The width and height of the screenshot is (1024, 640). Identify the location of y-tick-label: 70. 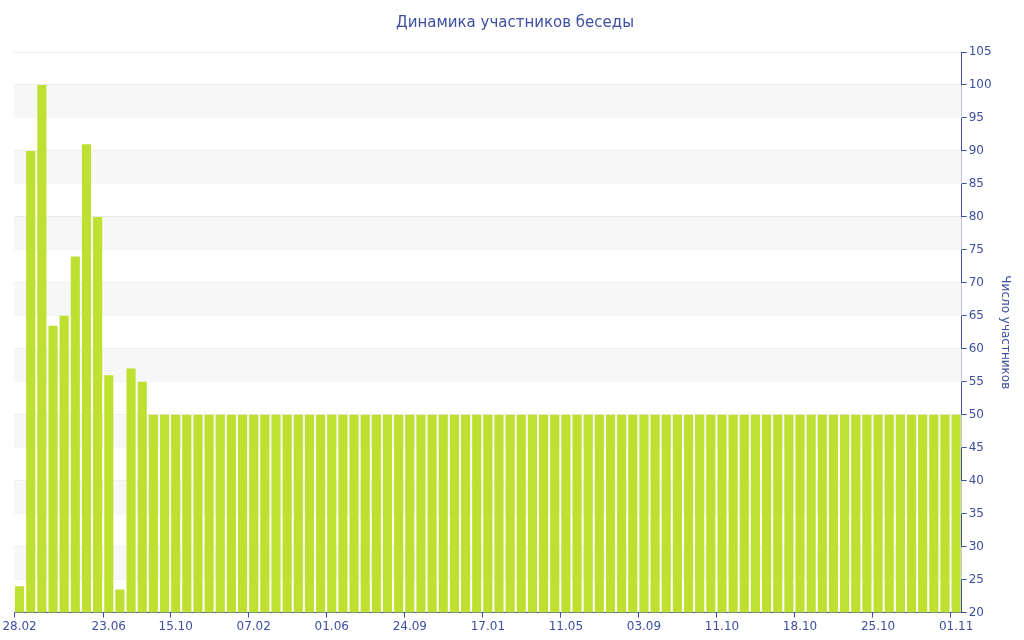
(976, 281).